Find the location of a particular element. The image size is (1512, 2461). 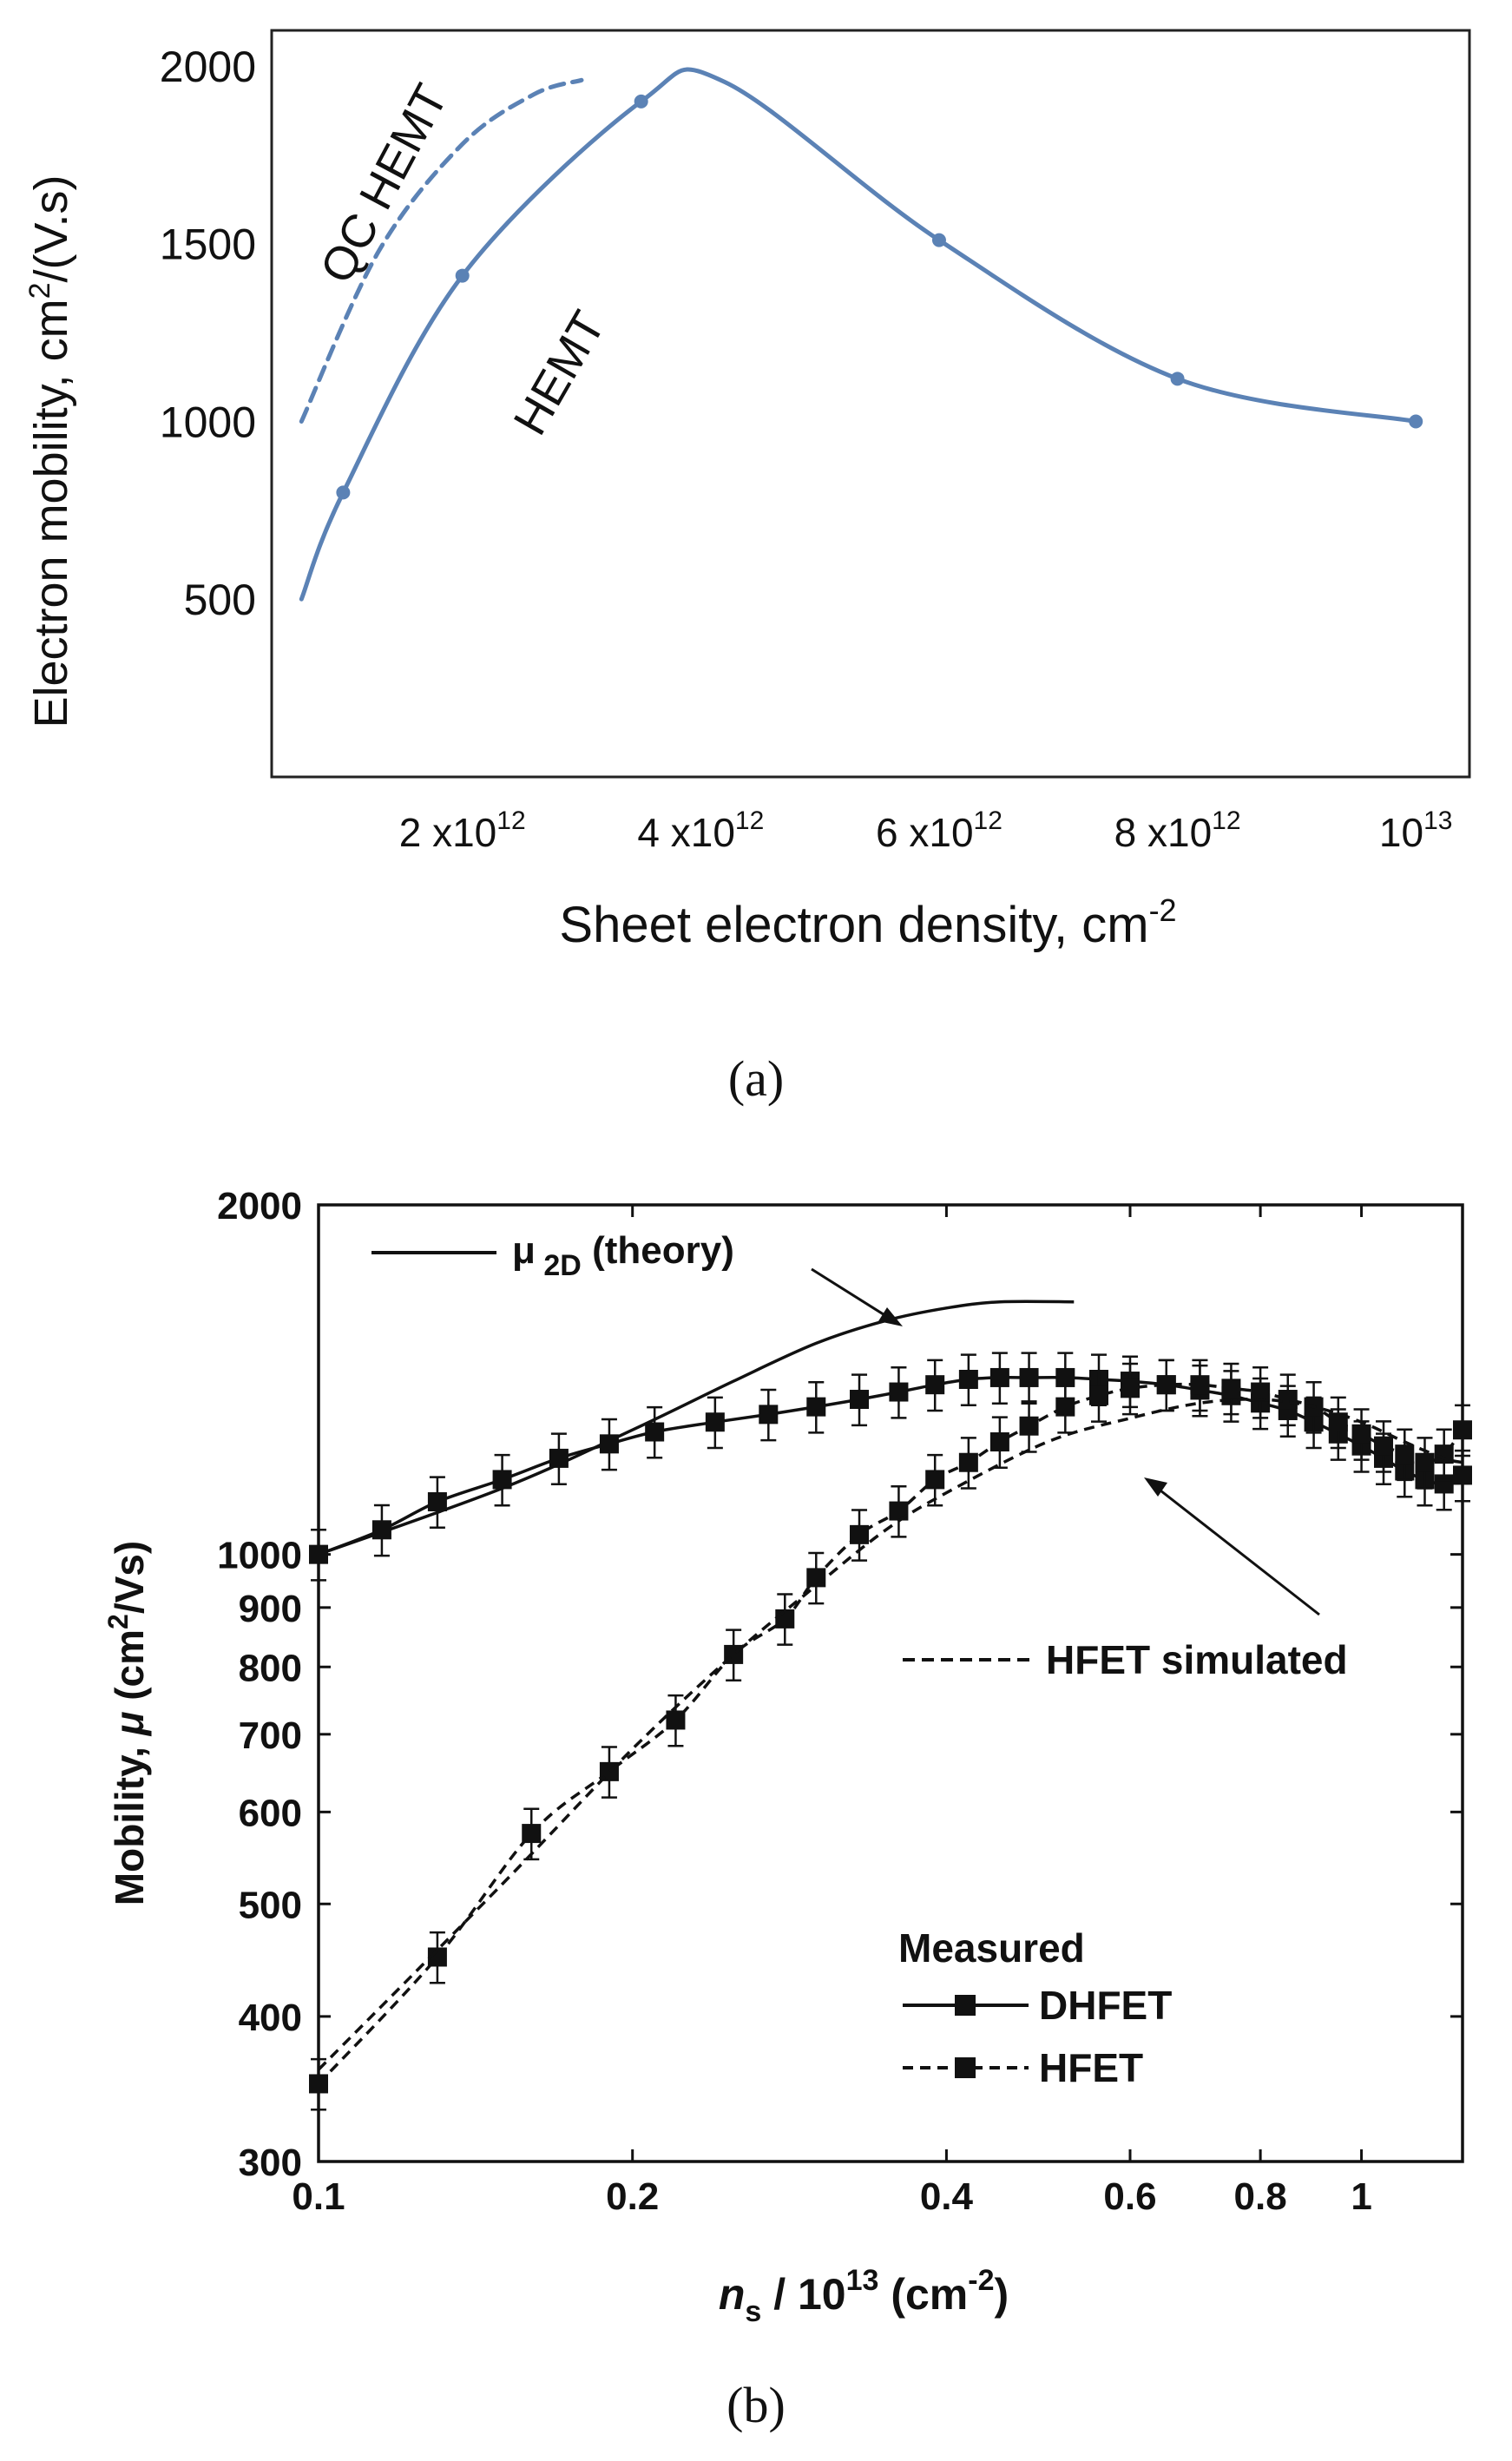

panel-b-legend-title: Measured is located at coordinates (992, 1948).